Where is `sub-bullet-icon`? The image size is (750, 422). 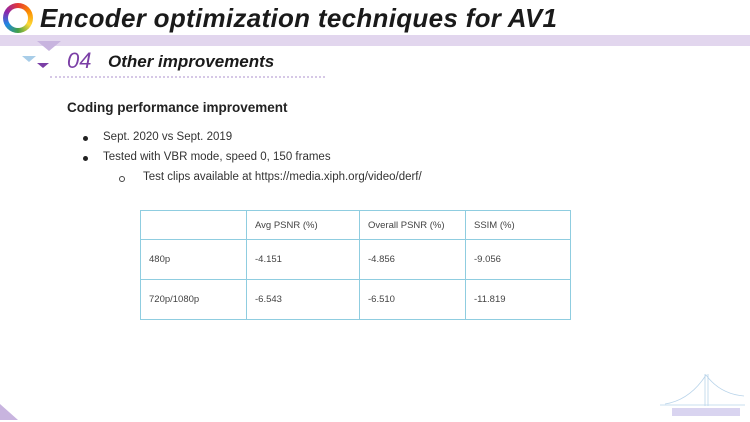
sub-bullet-icon is located at coordinates (122, 179).